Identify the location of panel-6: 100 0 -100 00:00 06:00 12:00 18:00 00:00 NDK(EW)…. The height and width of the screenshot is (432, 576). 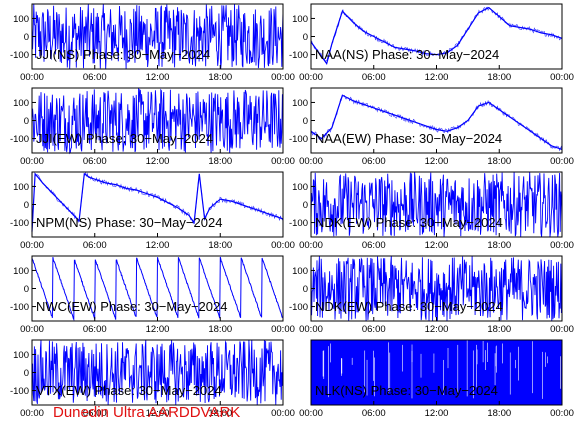
(431, 211).